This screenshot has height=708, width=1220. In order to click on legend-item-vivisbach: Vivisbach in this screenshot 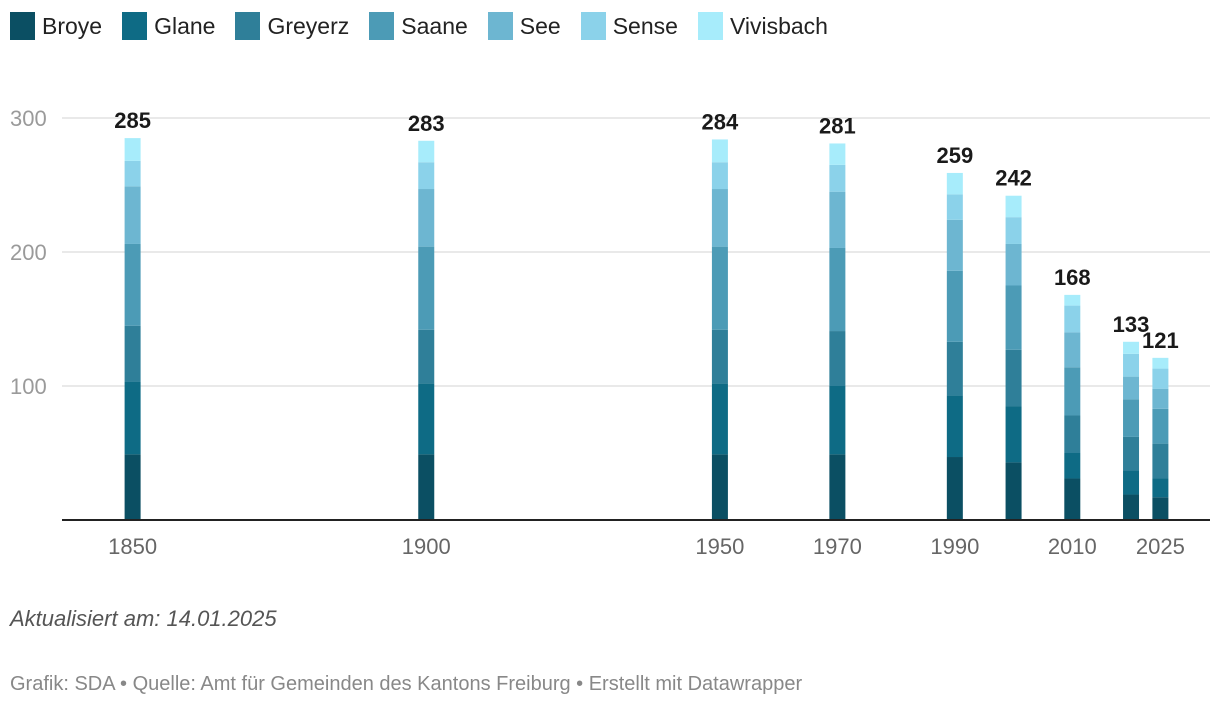, I will do `click(762, 26)`.